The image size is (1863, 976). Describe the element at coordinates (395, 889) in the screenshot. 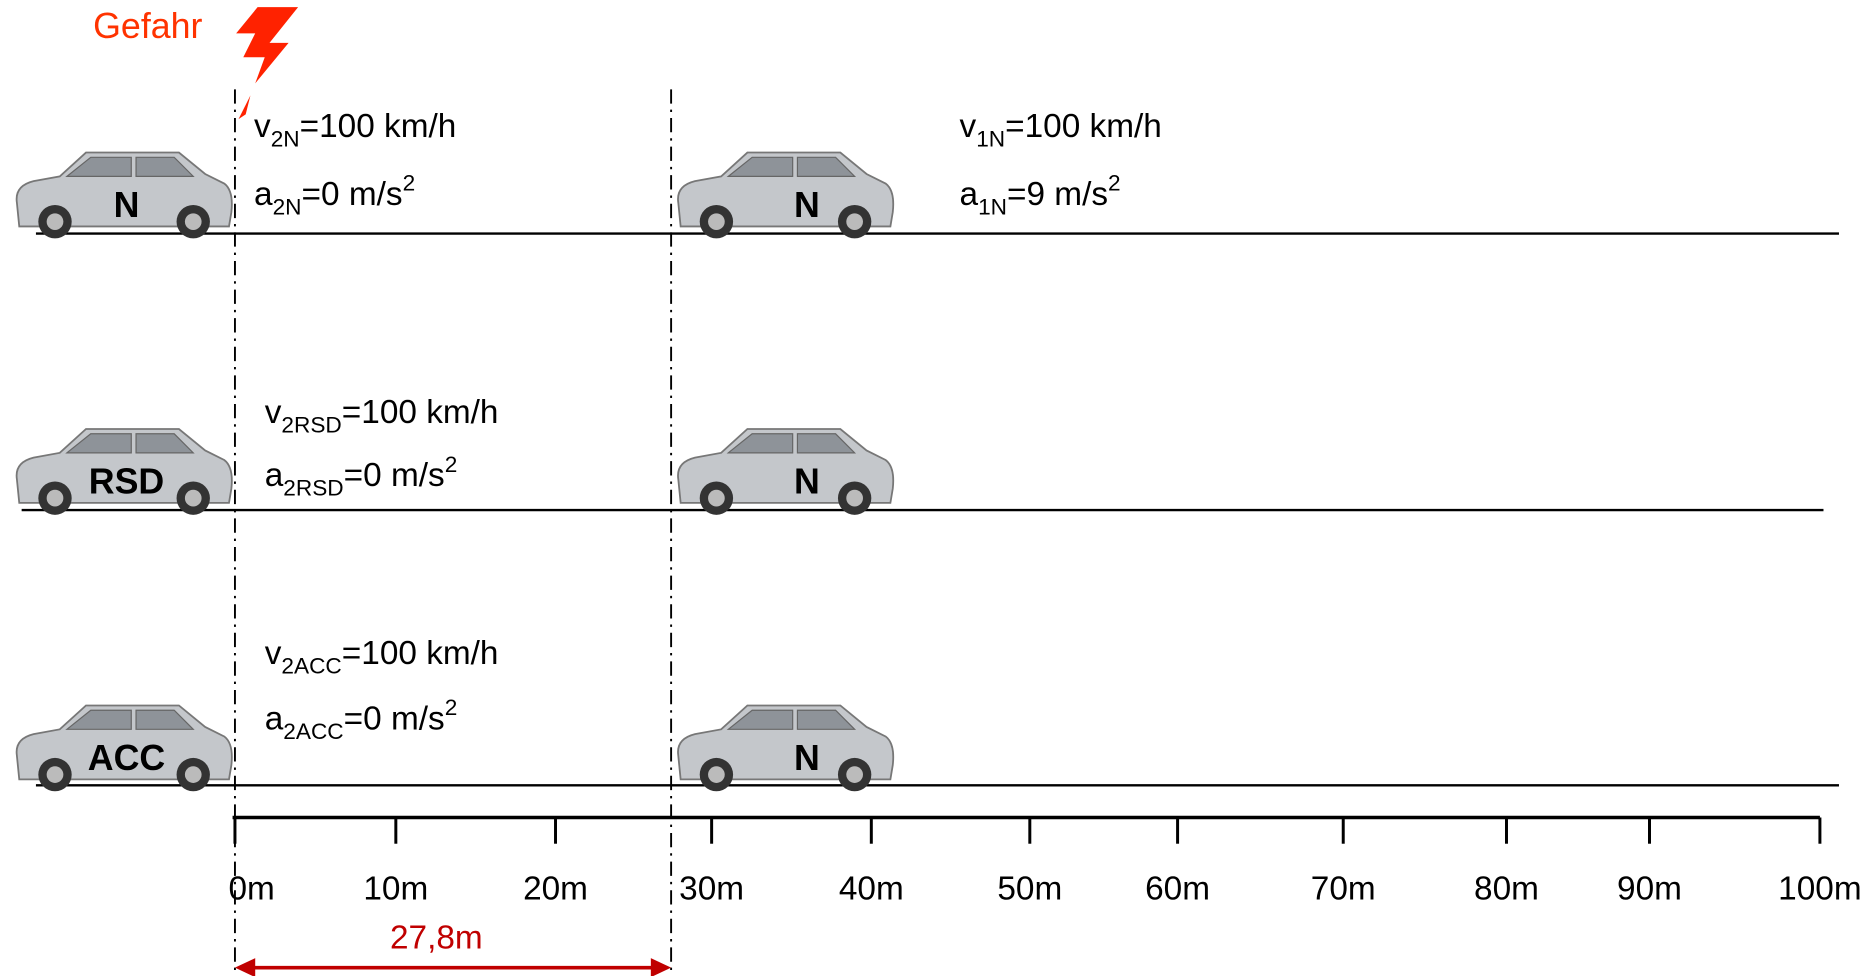

I see `axis-label: 10m` at that location.